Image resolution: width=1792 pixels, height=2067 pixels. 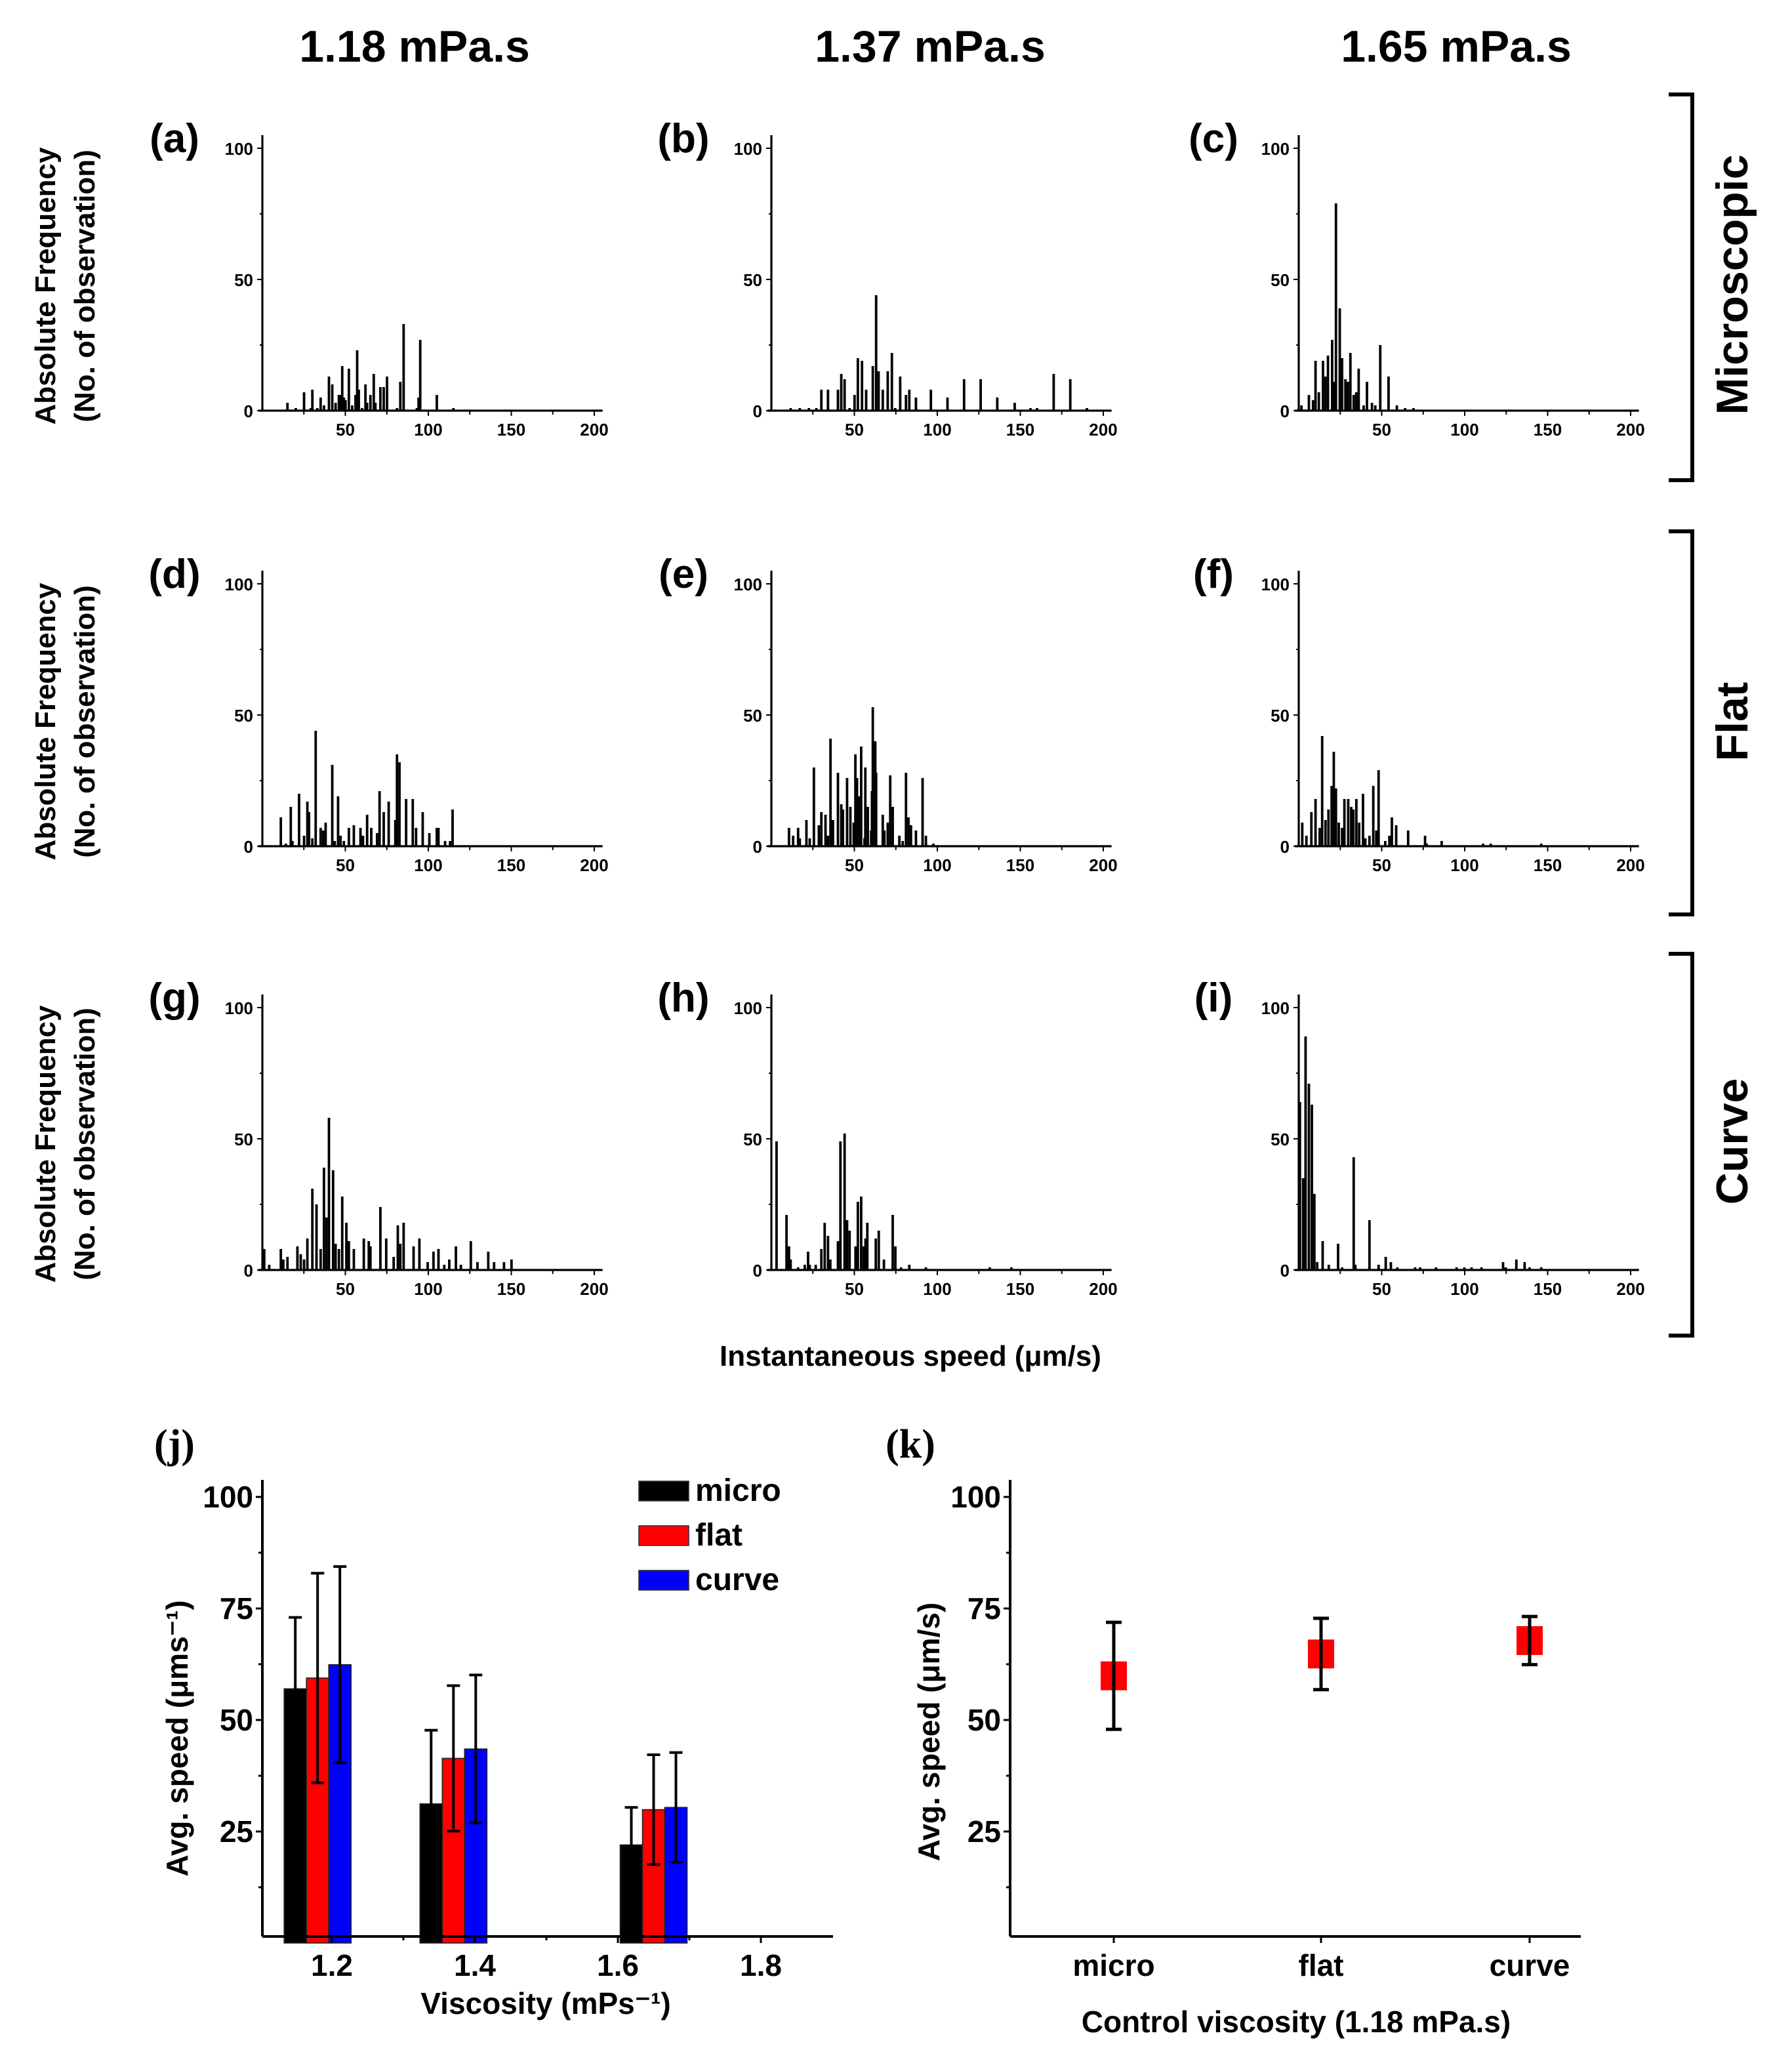 I want to click on x-tick-label: micro, so click(x=1113, y=1965).